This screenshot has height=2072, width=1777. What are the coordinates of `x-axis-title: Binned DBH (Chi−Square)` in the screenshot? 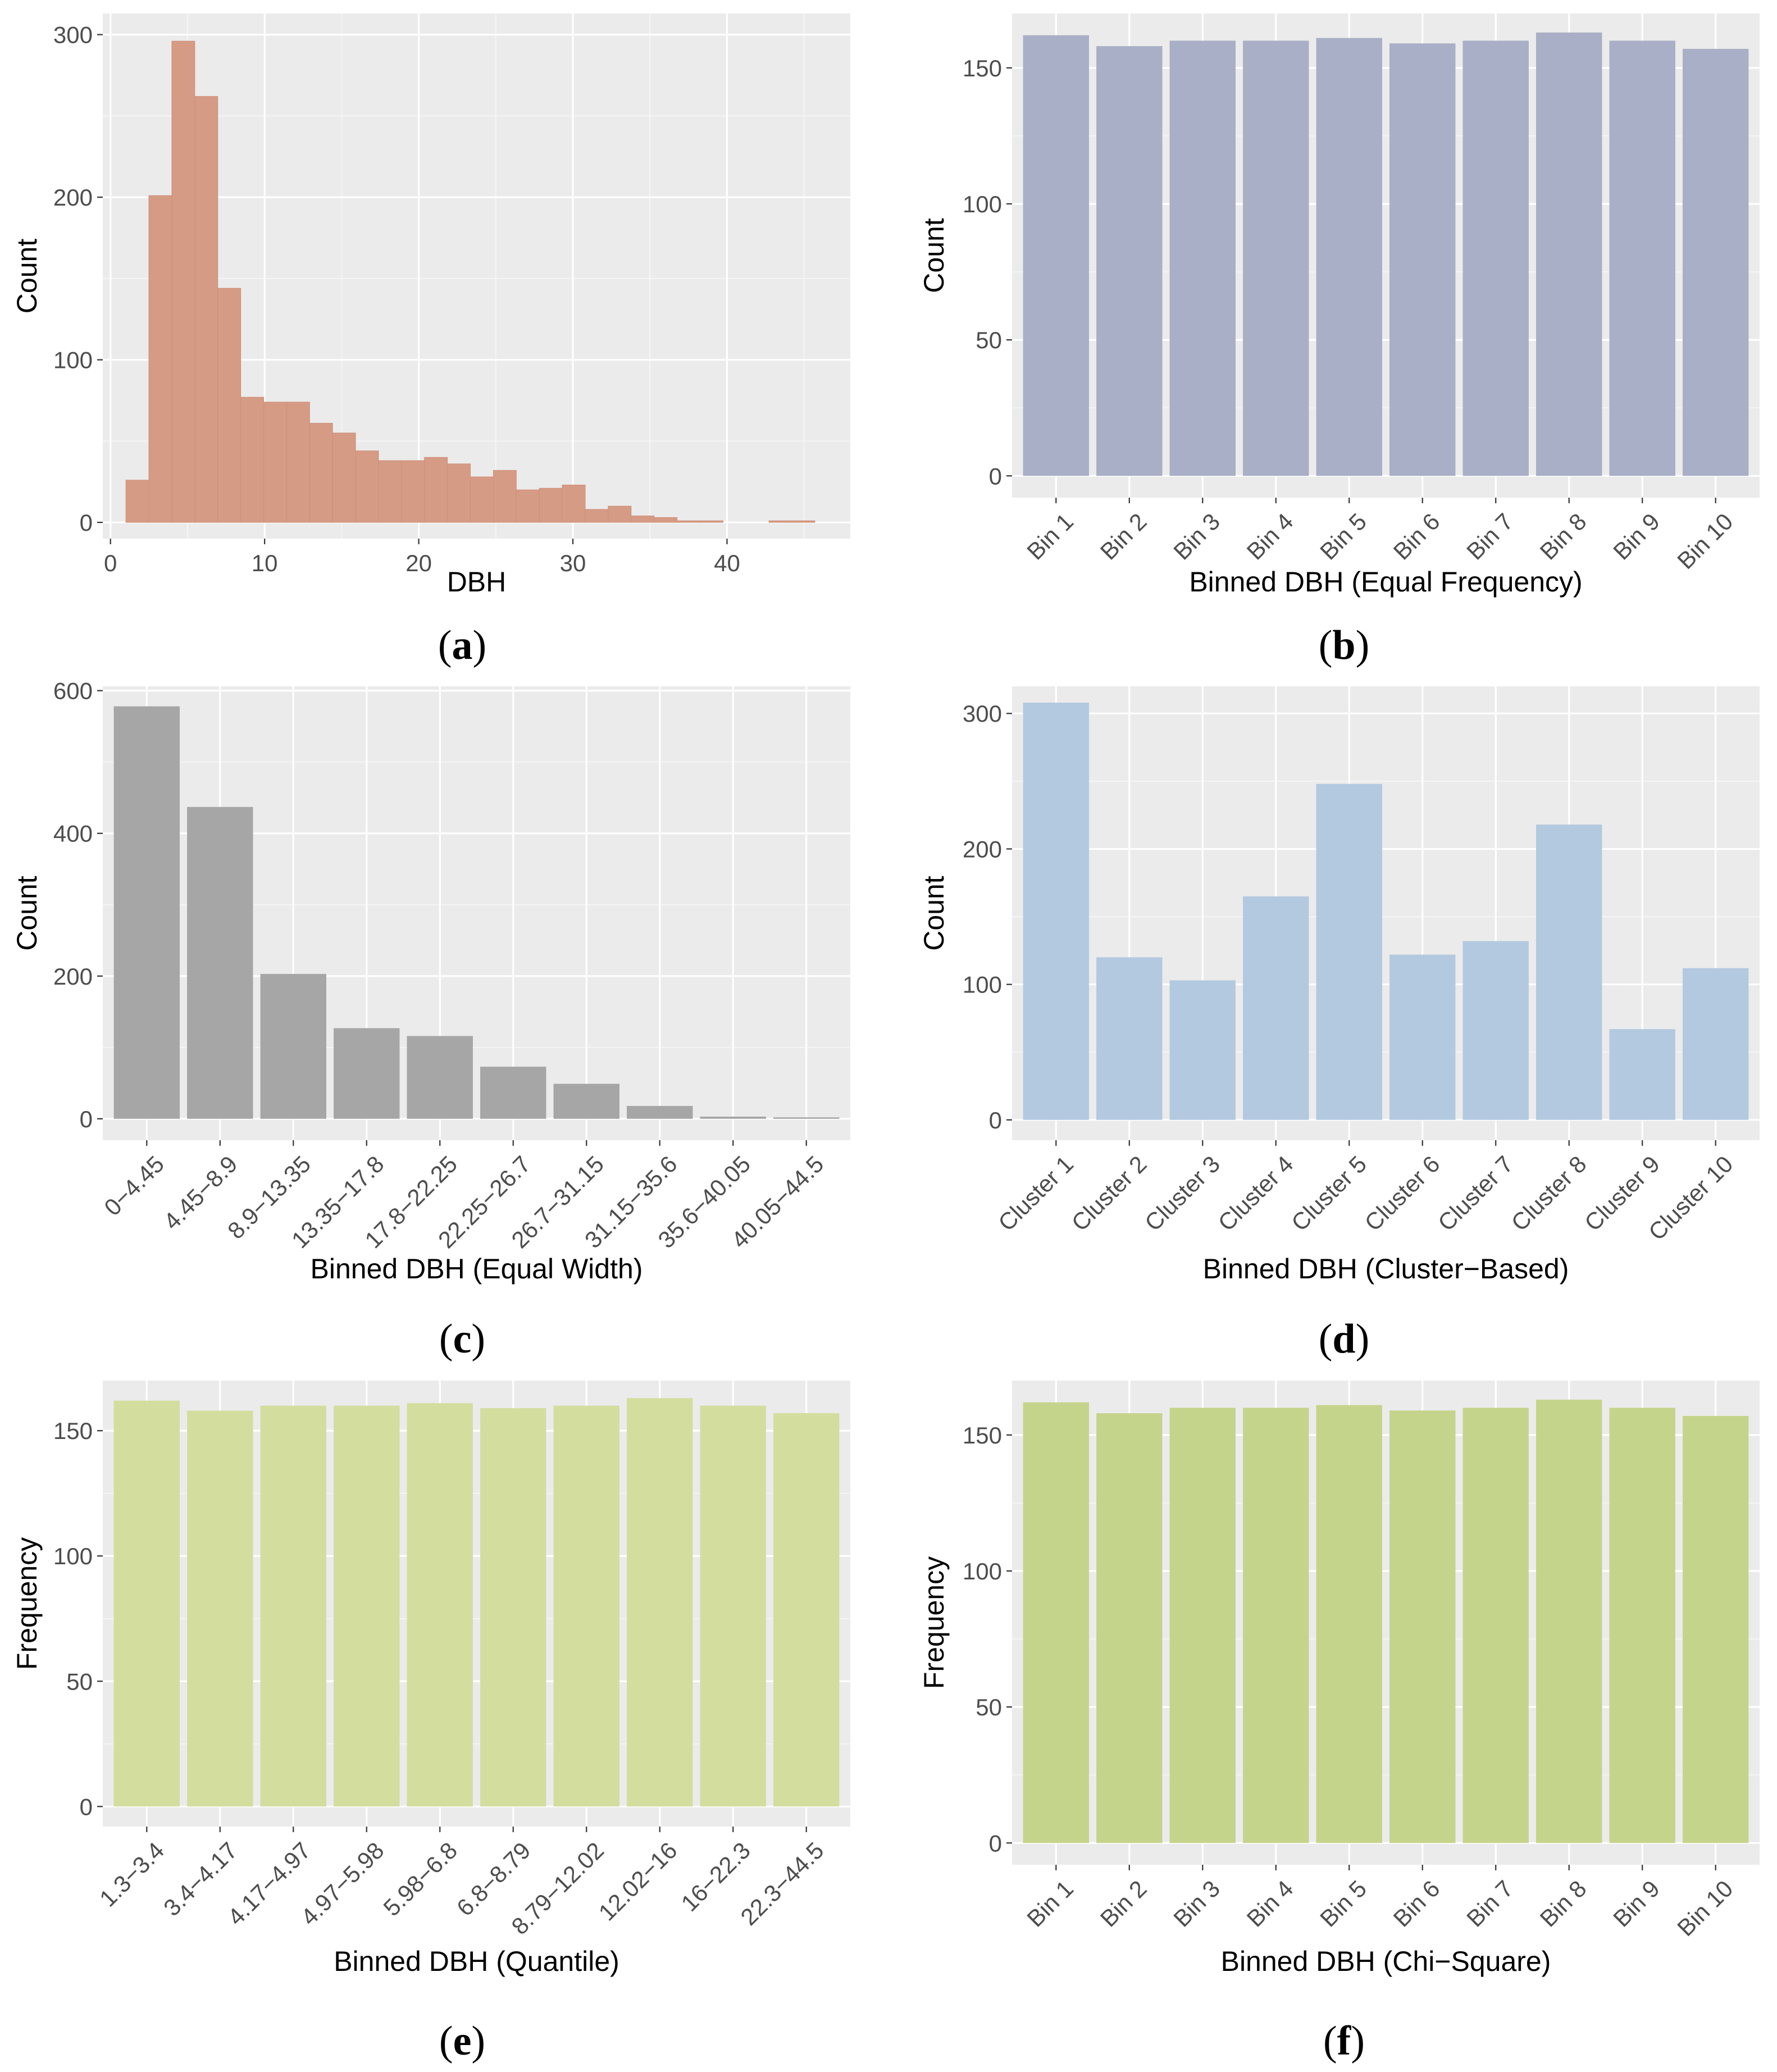 It's located at (1386, 1961).